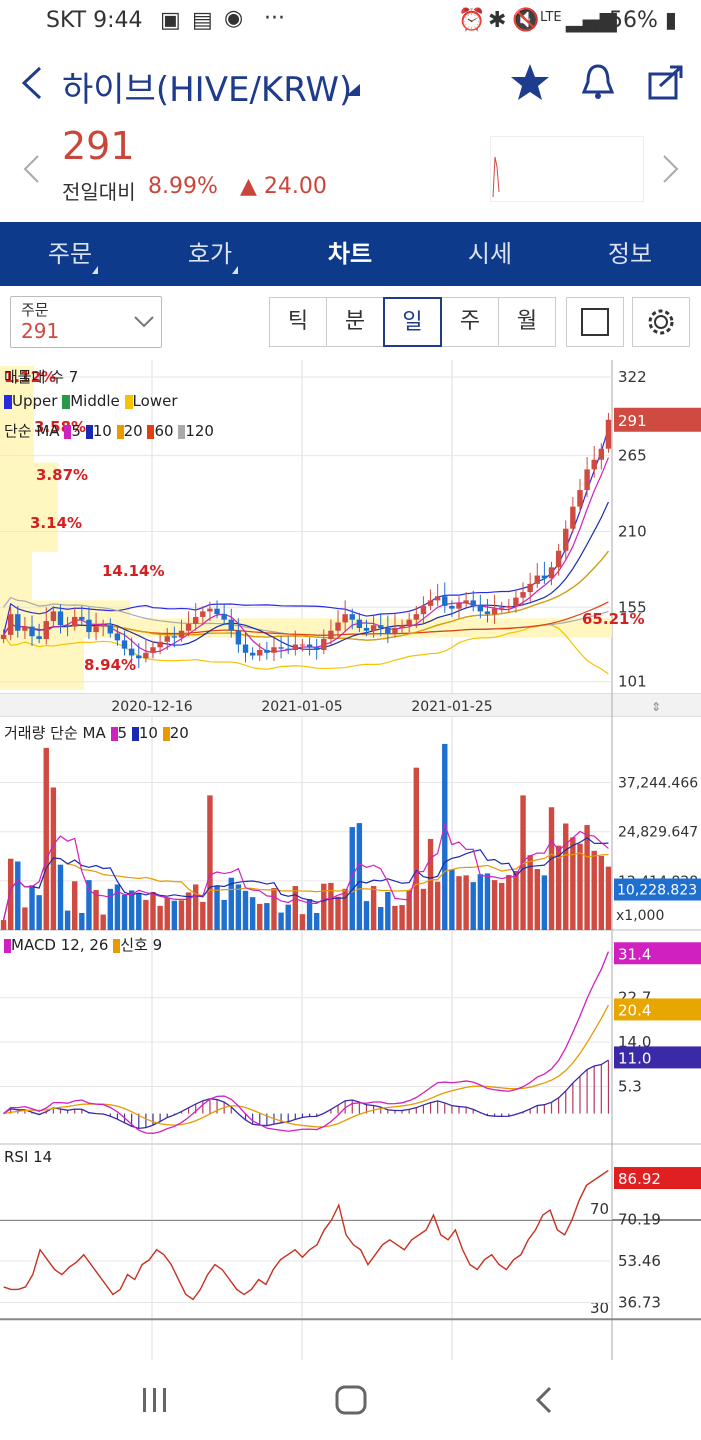 The height and width of the screenshot is (1440, 701). I want to click on vol-ma10-label: 10, so click(148, 733).